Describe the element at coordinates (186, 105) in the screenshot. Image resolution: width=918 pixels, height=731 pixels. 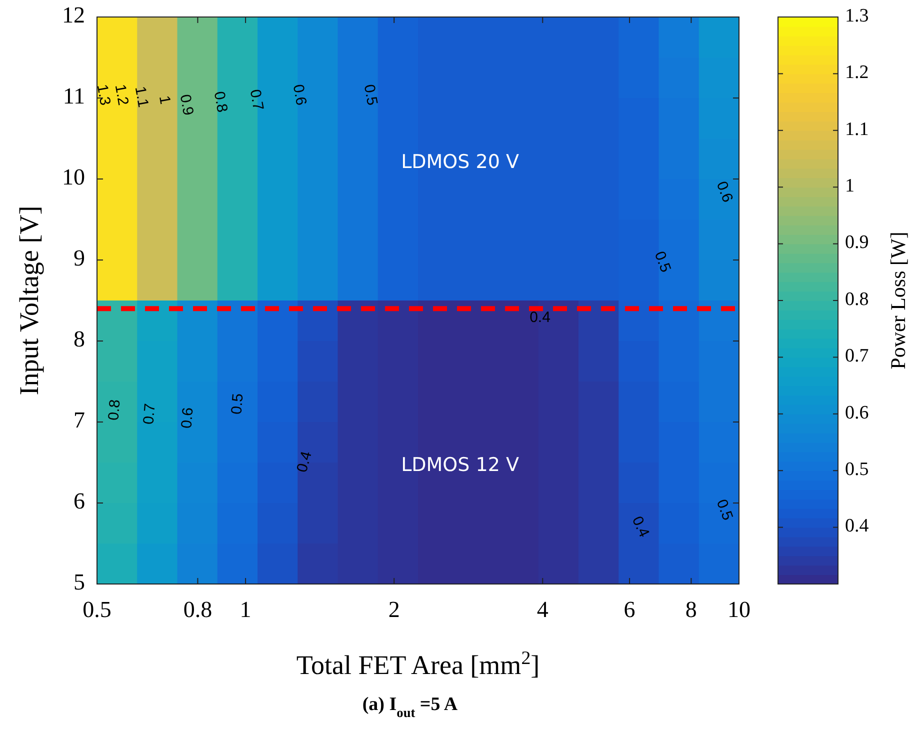
I see `annotation: 0.9` at that location.